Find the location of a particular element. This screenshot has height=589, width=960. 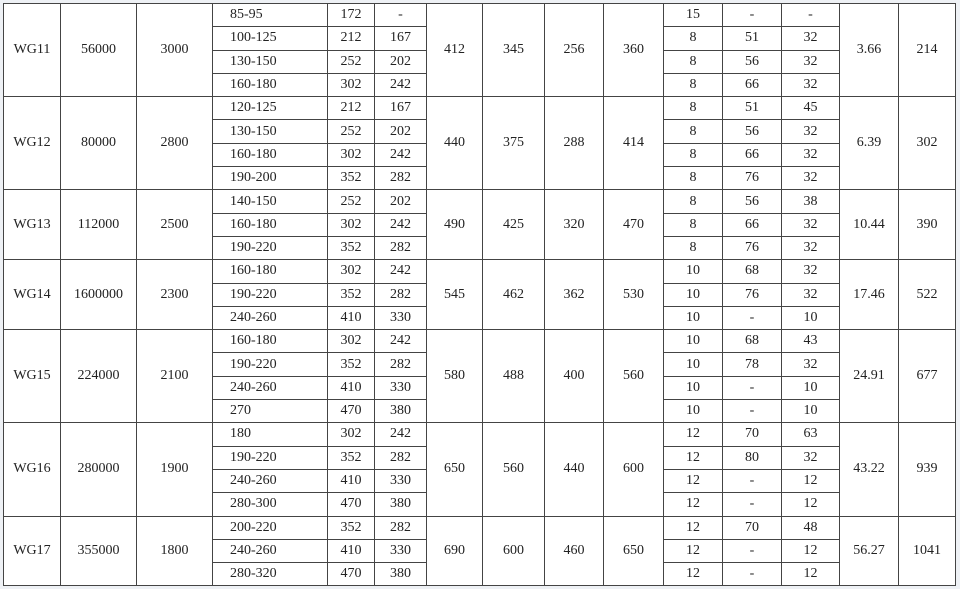

weight-cell: 10.44 is located at coordinates (869, 225).